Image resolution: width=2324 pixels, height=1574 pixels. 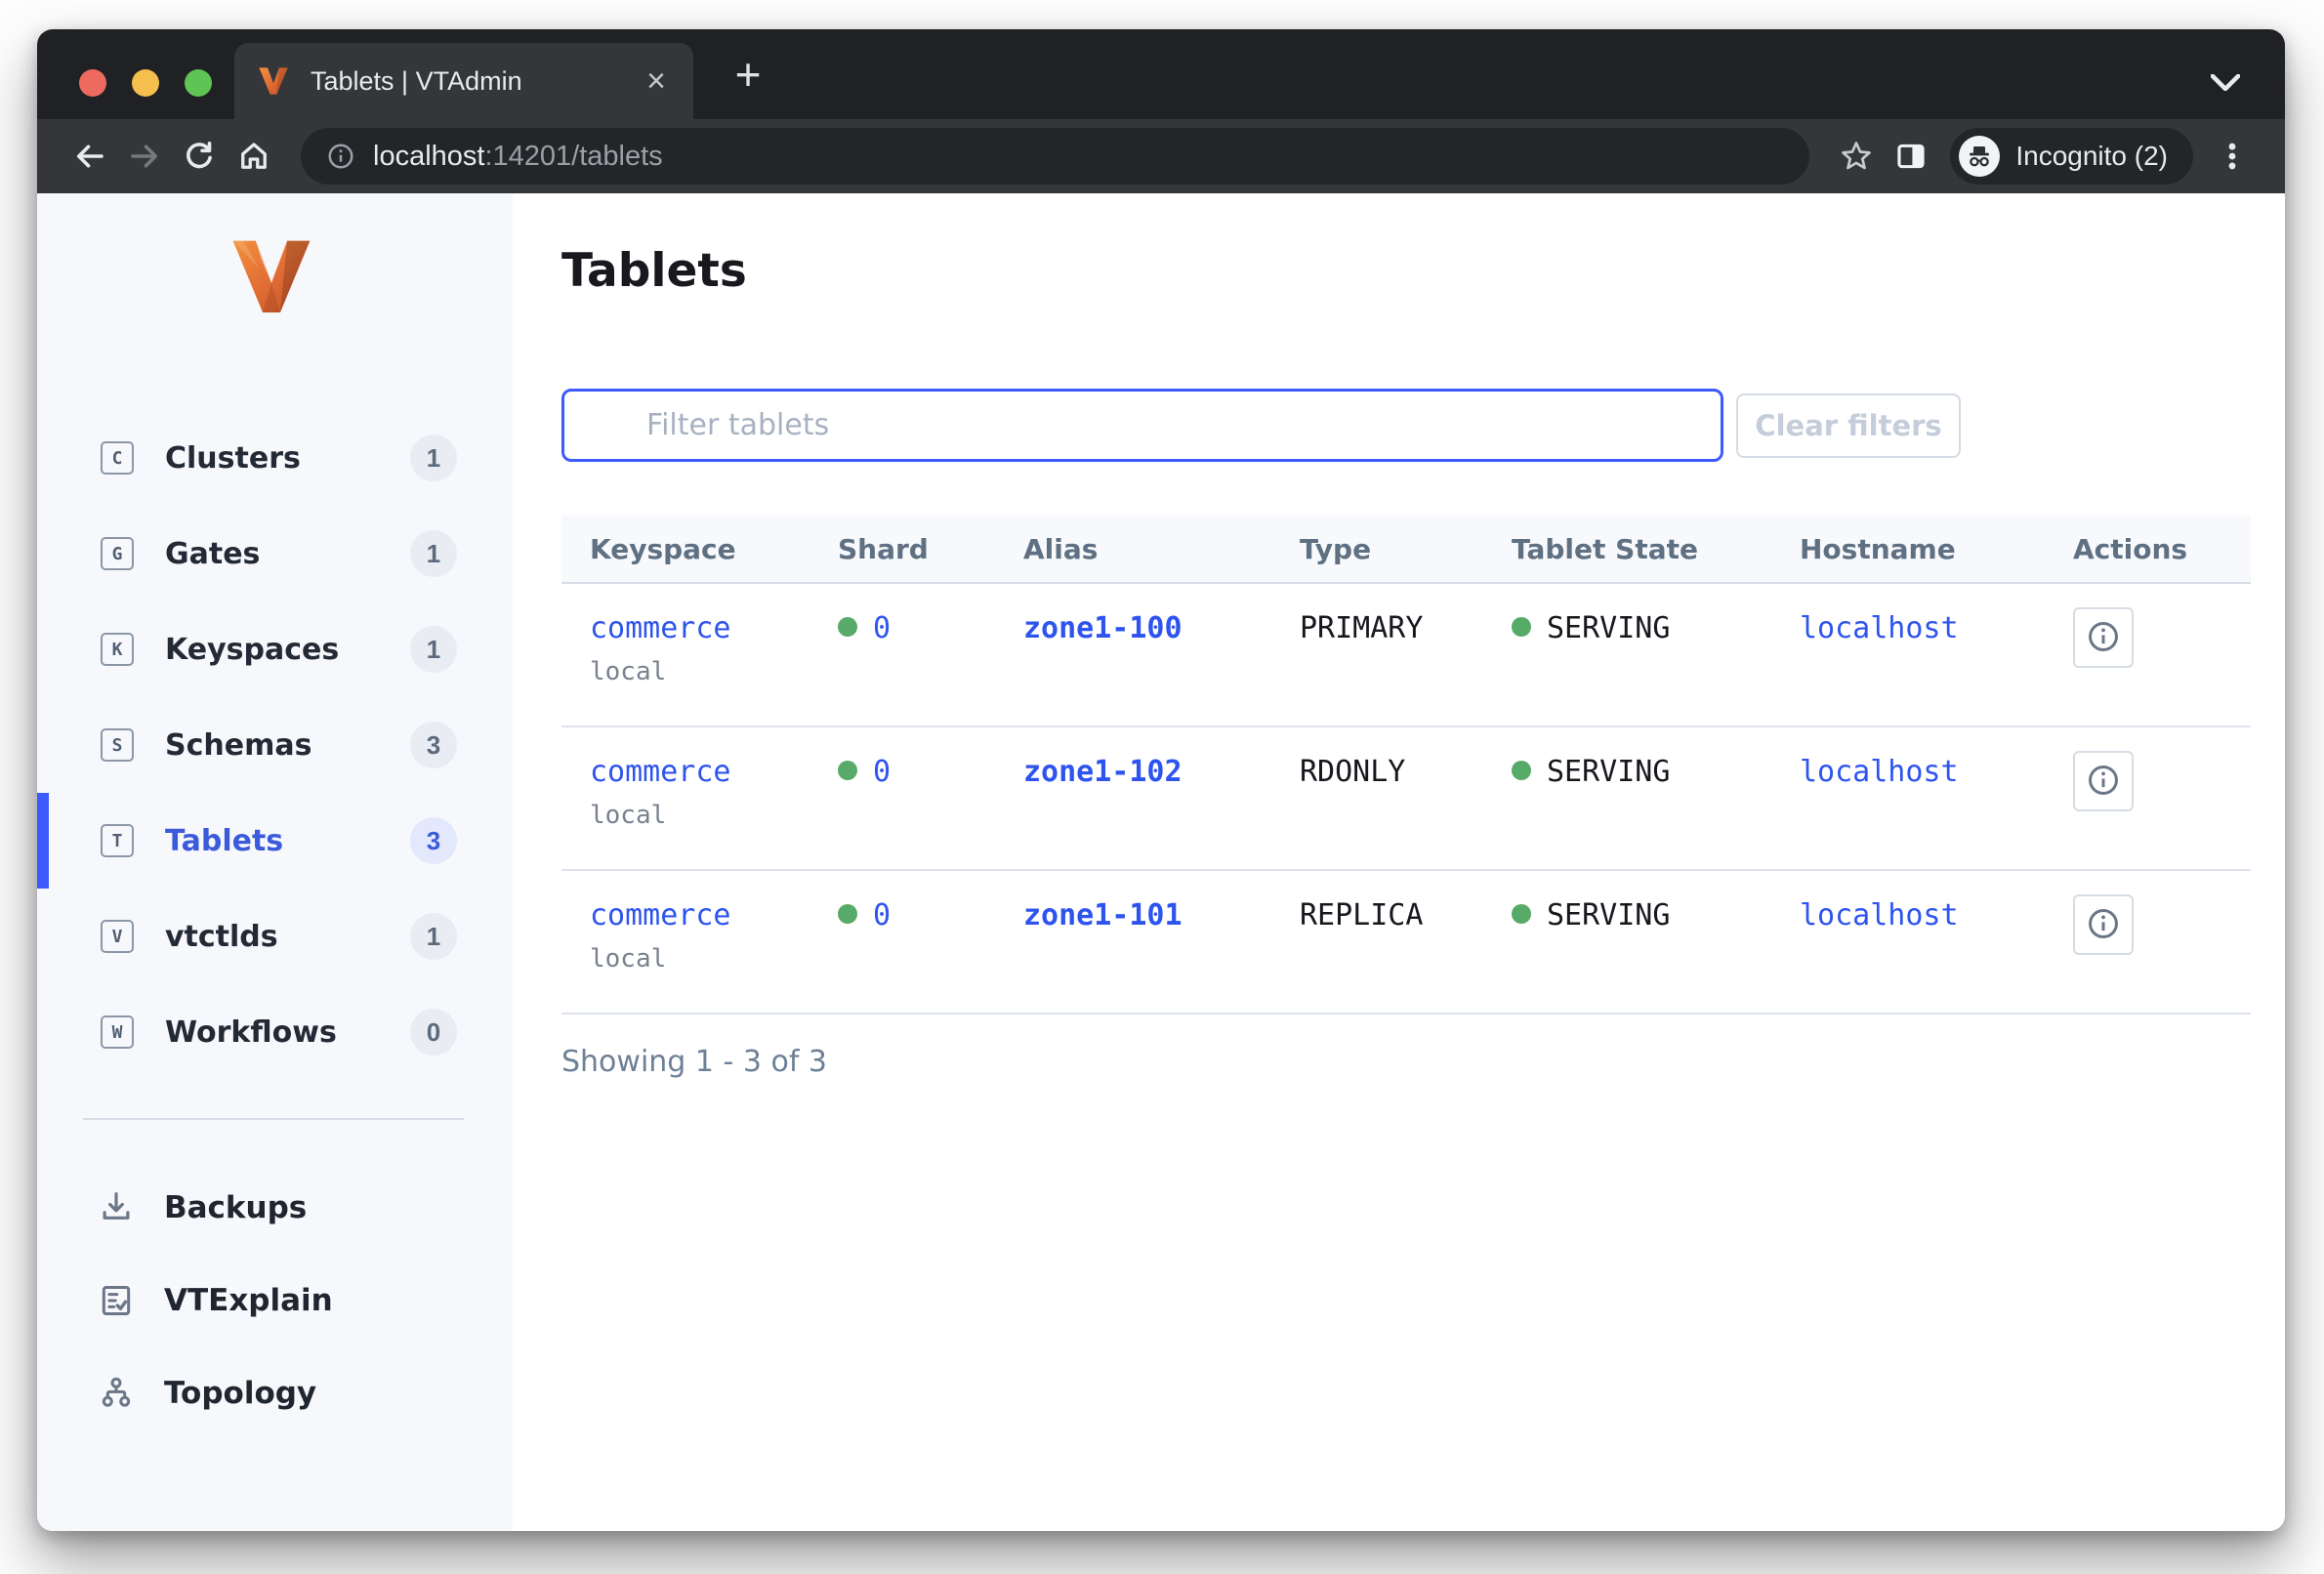 I want to click on document-check-icon, so click(x=117, y=1301).